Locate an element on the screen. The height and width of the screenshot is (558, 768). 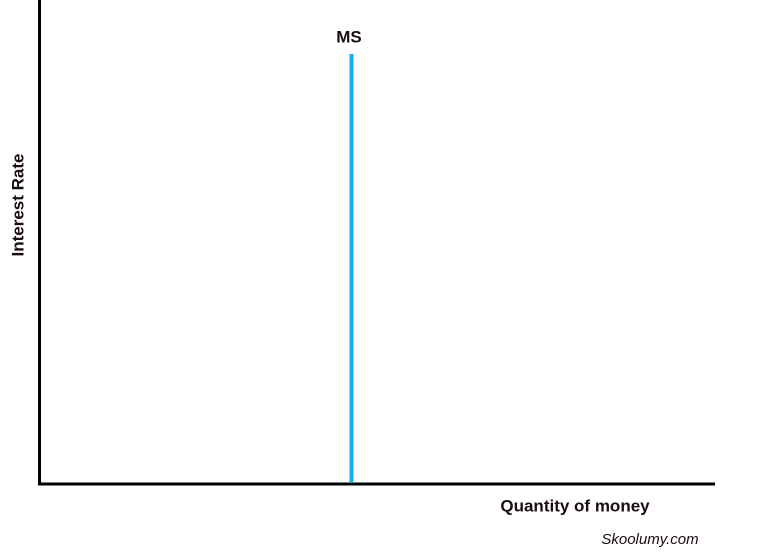
y-axis-label: Interest Rate is located at coordinates (17, 205).